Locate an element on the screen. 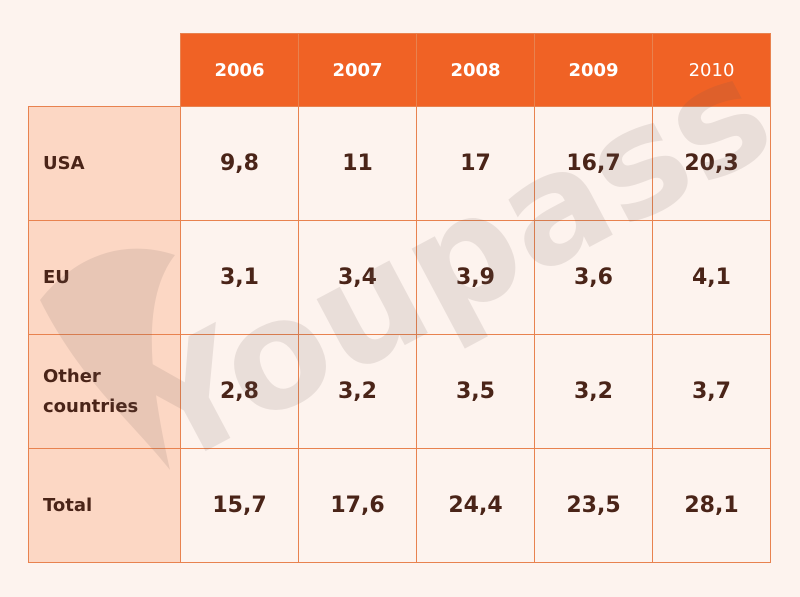 This screenshot has height=597, width=800. cell-value: 24,4 is located at coordinates (475, 505).